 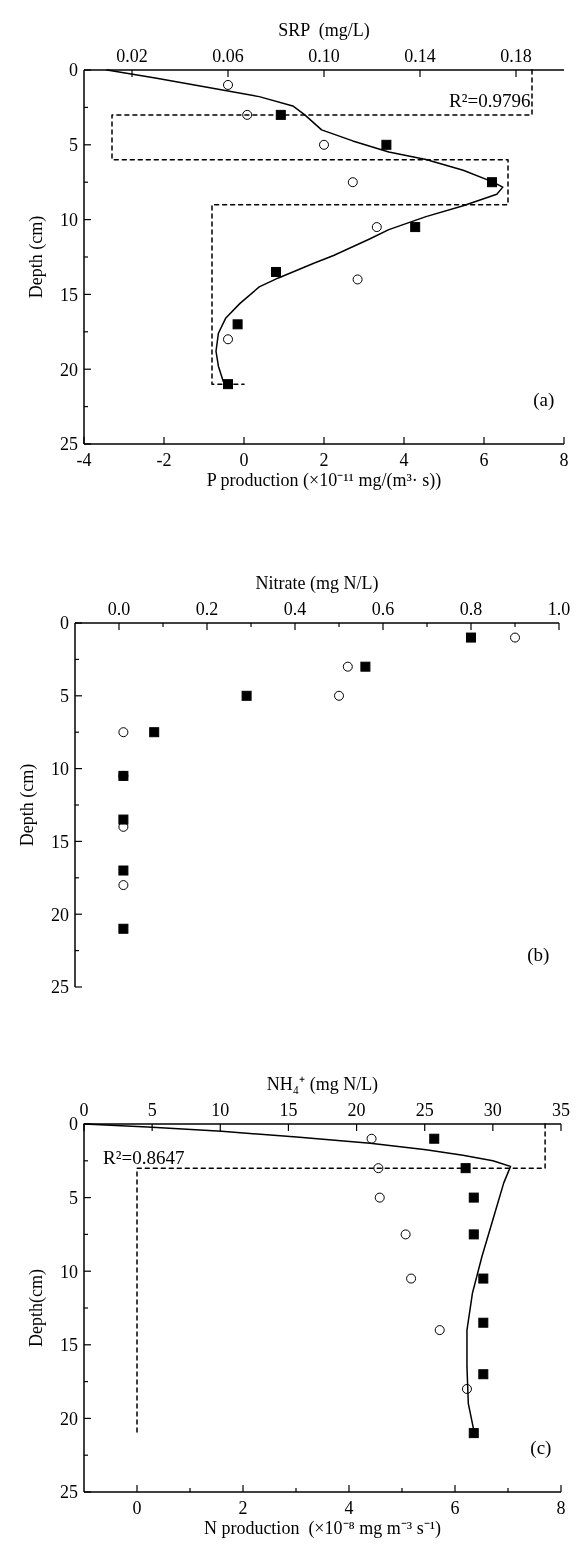 What do you see at coordinates (228, 56) in the screenshot?
I see `x2-tick-label: 0.06` at bounding box center [228, 56].